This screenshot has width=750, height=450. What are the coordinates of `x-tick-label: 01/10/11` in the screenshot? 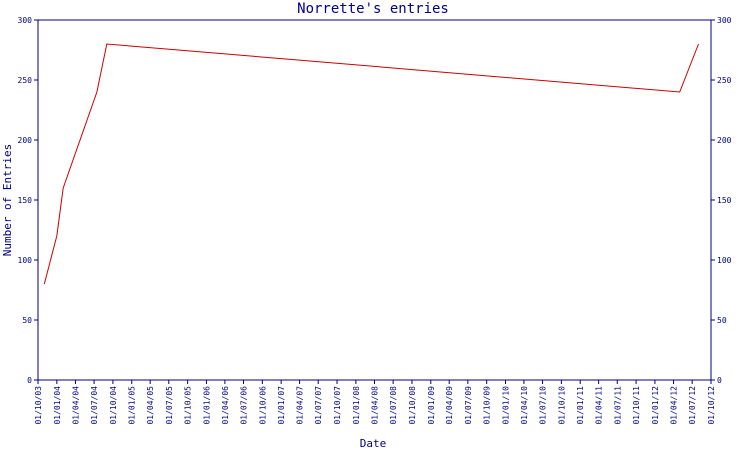 It's located at (636, 405).